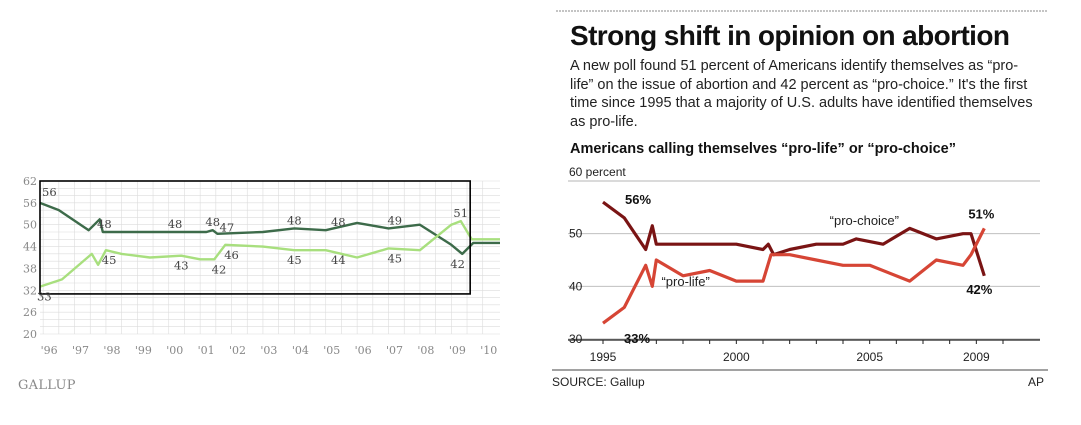  What do you see at coordinates (206, 350) in the screenshot?
I see `gallup-x-tick-label: '01` at bounding box center [206, 350].